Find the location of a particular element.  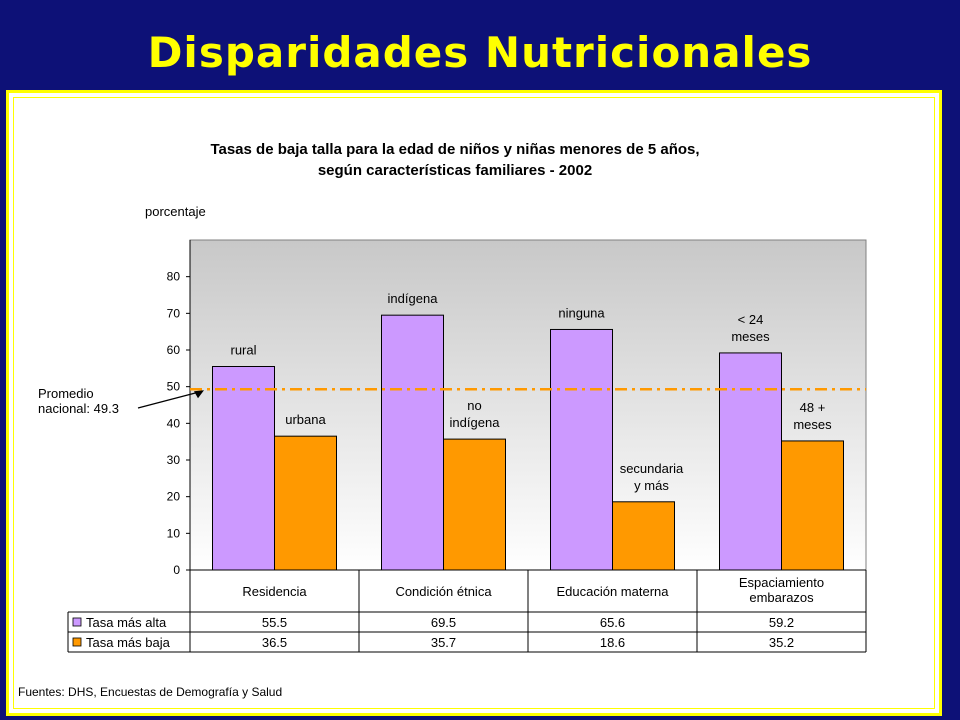

y-tick-label: 20 is located at coordinates (174, 497).